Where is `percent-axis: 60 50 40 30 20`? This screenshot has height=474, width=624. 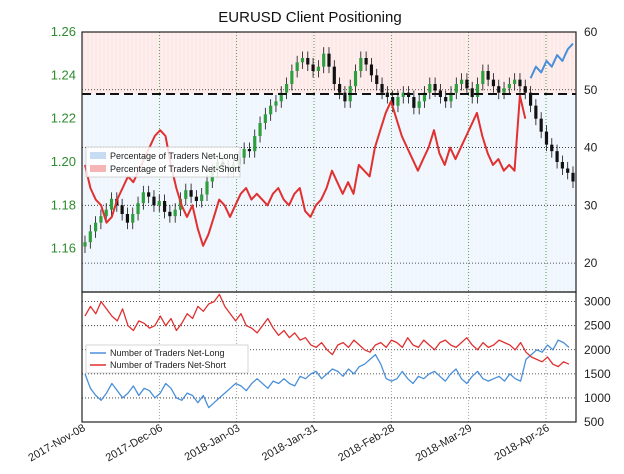 percent-axis: 60 50 40 30 20 is located at coordinates (591, 147).